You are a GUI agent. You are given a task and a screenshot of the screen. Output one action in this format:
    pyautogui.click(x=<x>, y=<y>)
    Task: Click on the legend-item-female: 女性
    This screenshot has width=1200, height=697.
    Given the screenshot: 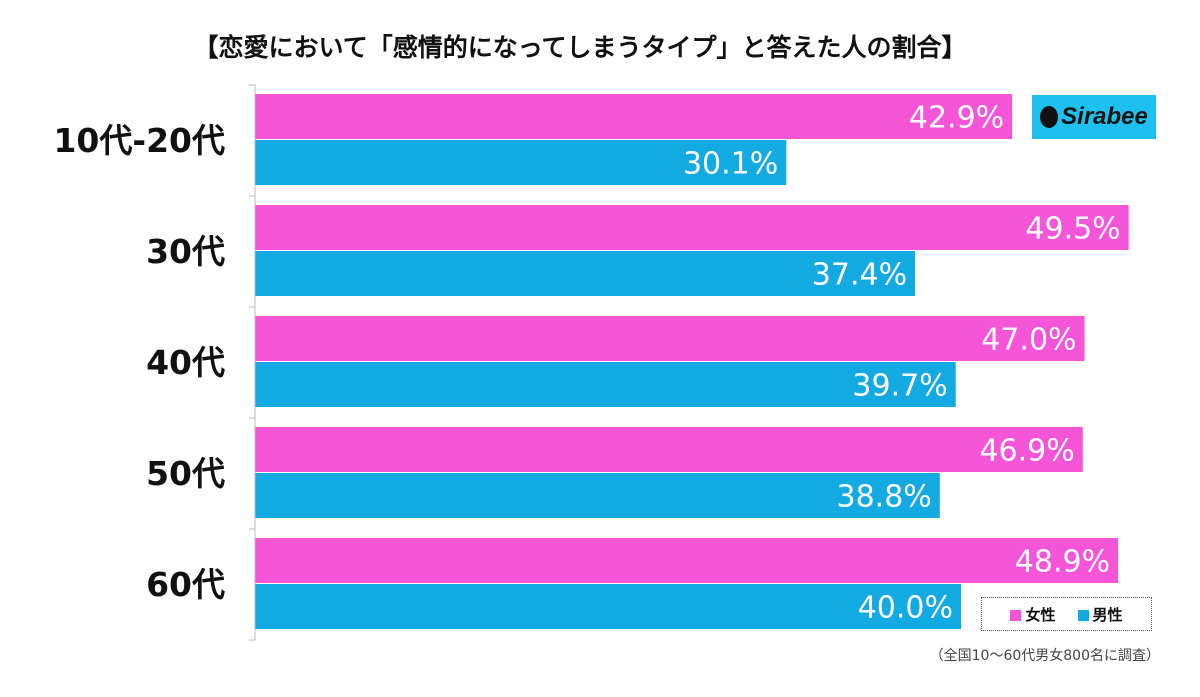 What is the action you would take?
    pyautogui.click(x=1033, y=614)
    